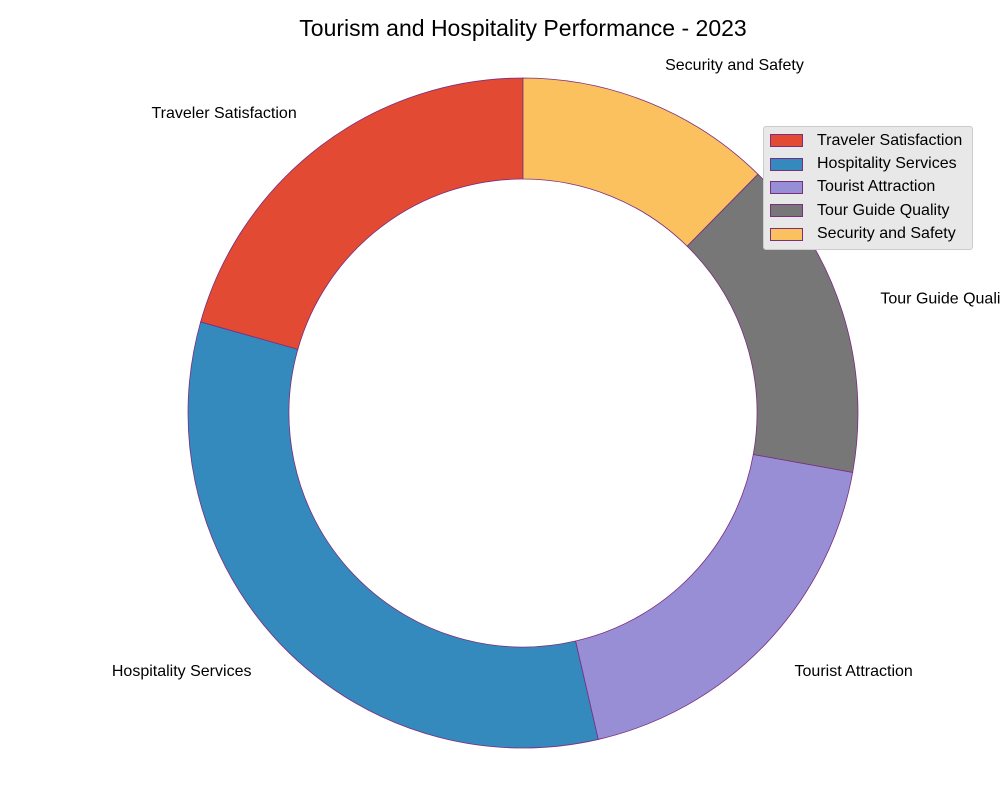  Describe the element at coordinates (362, 213) in the screenshot. I see `slice-traveler-satisfaction` at that location.